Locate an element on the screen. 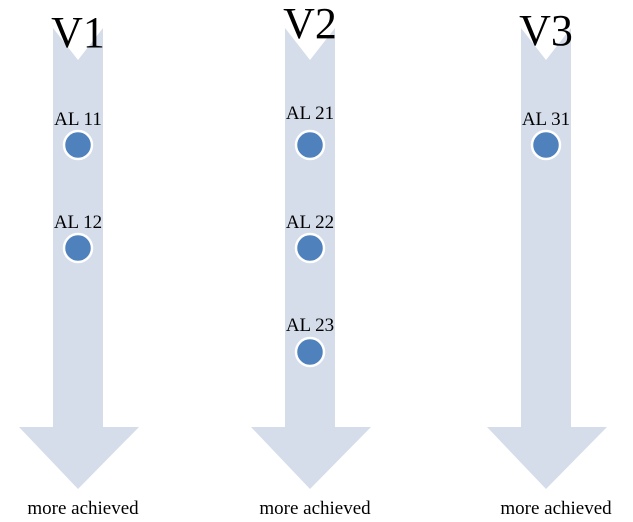 The height and width of the screenshot is (522, 633). node-label-al-12: AL 12 is located at coordinates (78, 222).